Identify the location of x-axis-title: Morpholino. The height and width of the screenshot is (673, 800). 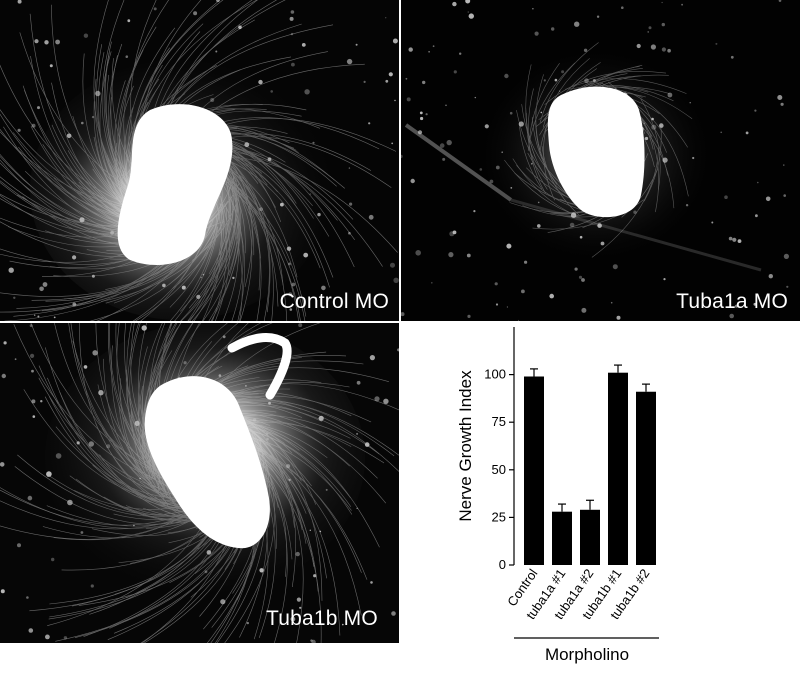
(587, 654).